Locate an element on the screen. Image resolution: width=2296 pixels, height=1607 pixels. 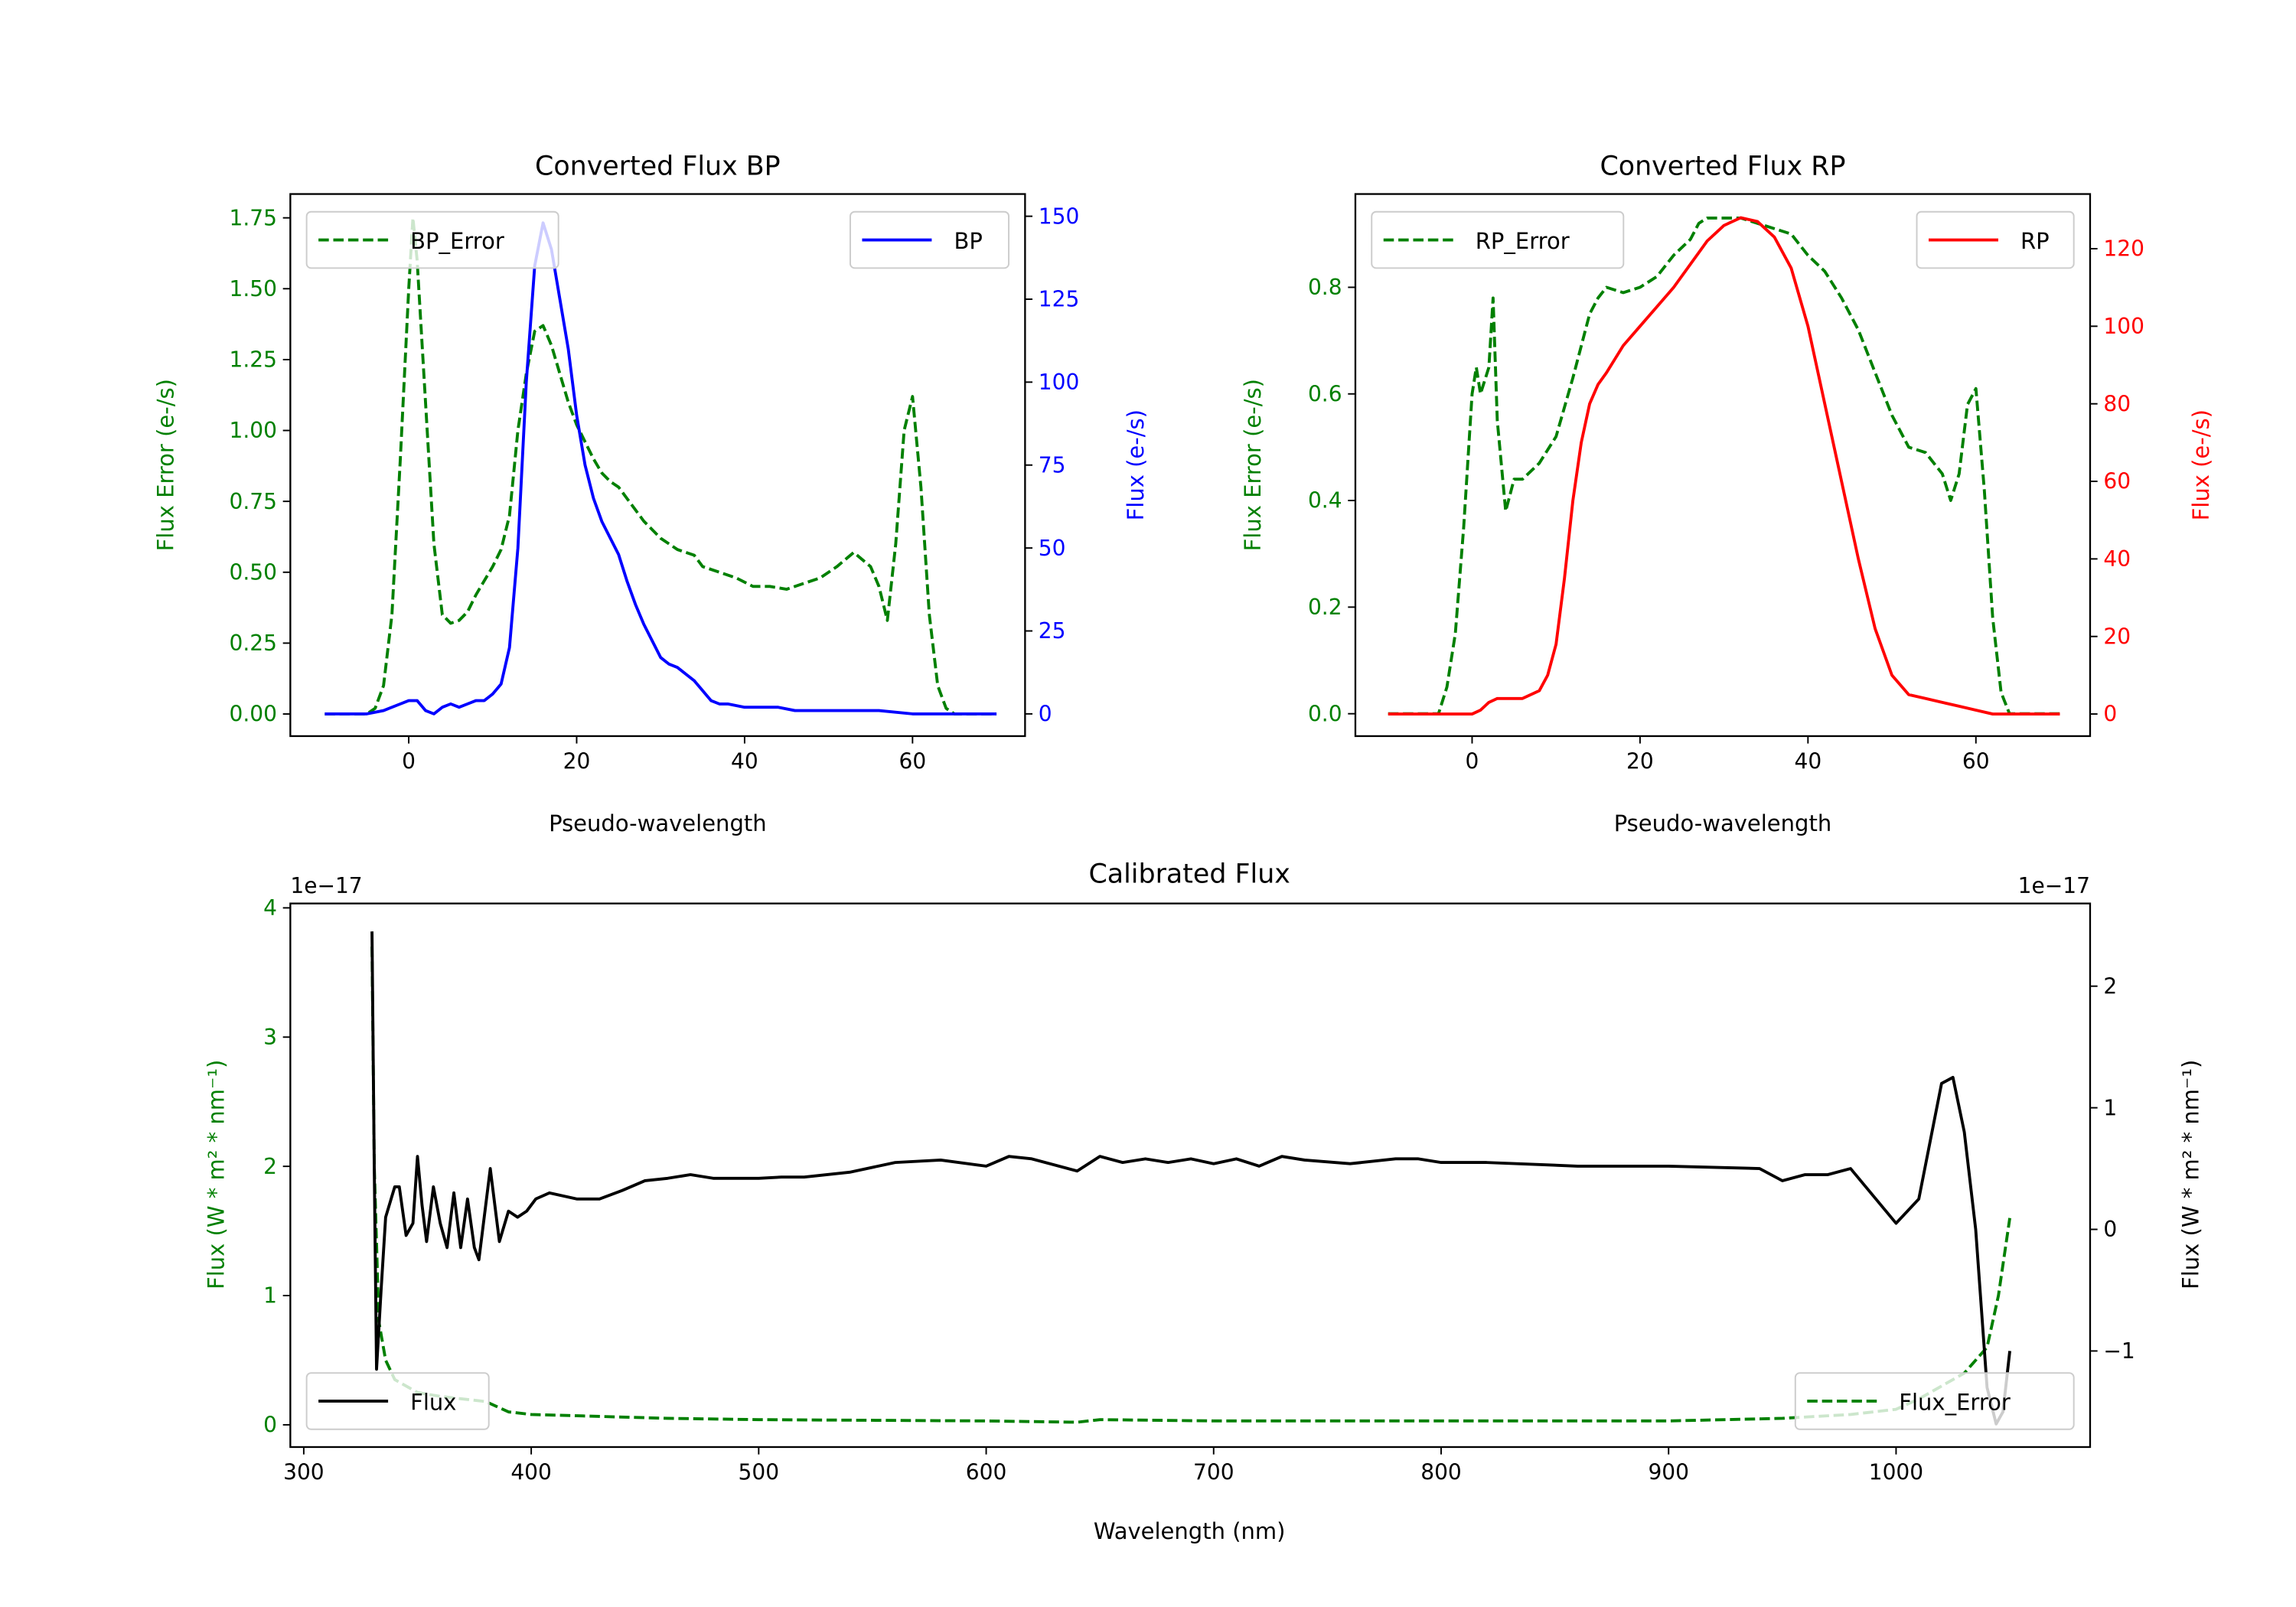
x-tick-label: 500 is located at coordinates (759, 1473).